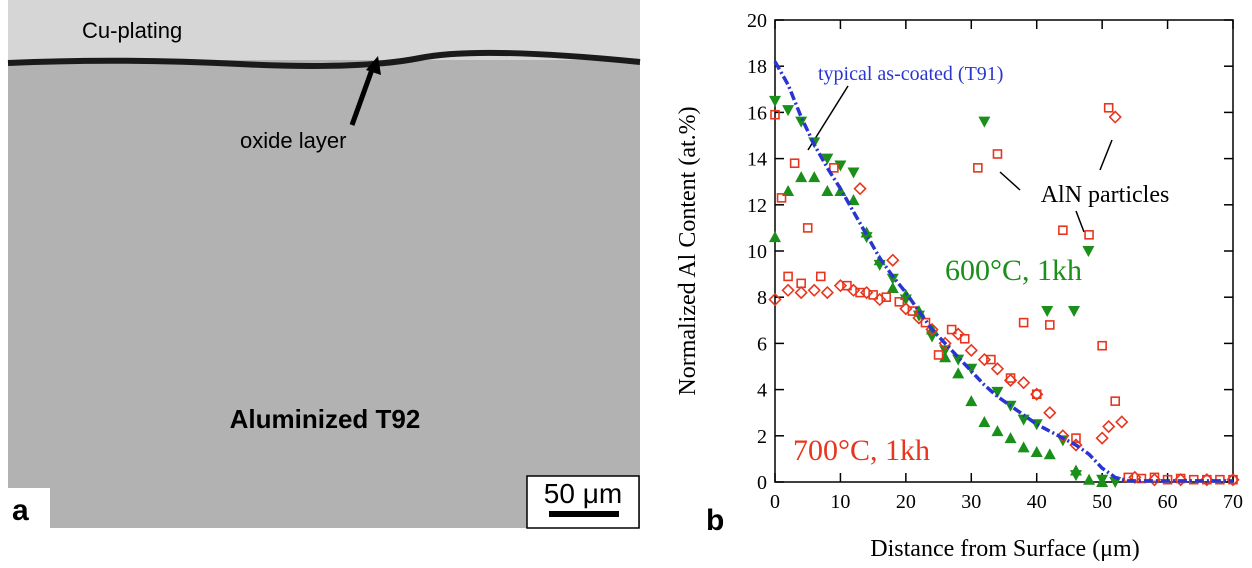  What do you see at coordinates (906, 502) in the screenshot?
I see `x-tick-label: 20` at bounding box center [906, 502].